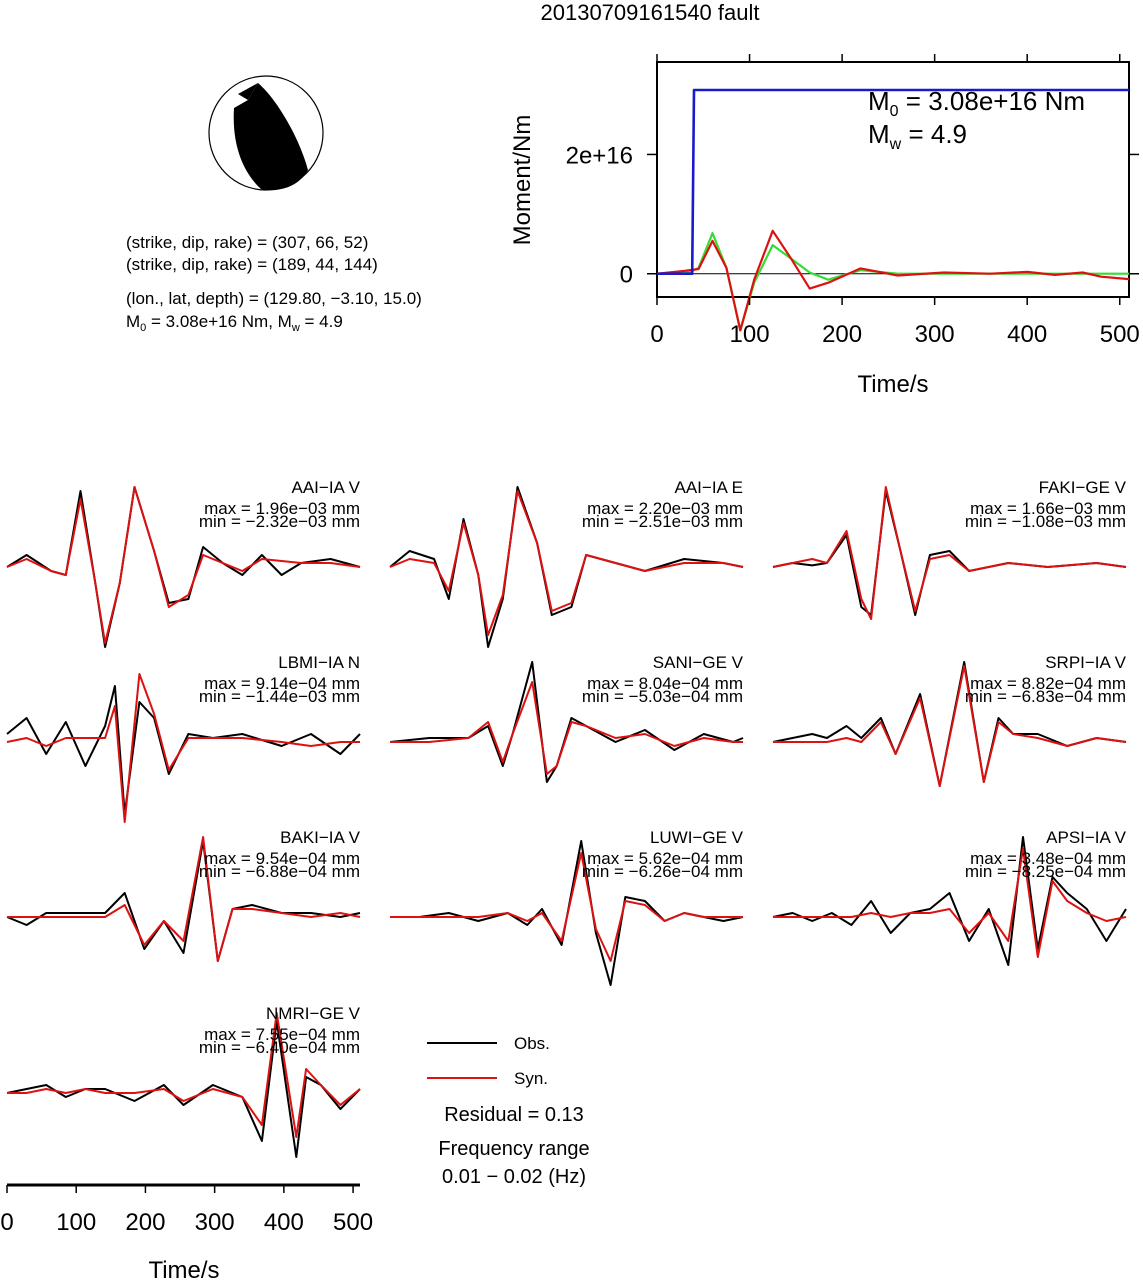 The width and height of the screenshot is (1143, 1280). What do you see at coordinates (976, 103) in the screenshot?
I see `stf-m0-annotation: M0 = 3.08e+16 Nm` at bounding box center [976, 103].